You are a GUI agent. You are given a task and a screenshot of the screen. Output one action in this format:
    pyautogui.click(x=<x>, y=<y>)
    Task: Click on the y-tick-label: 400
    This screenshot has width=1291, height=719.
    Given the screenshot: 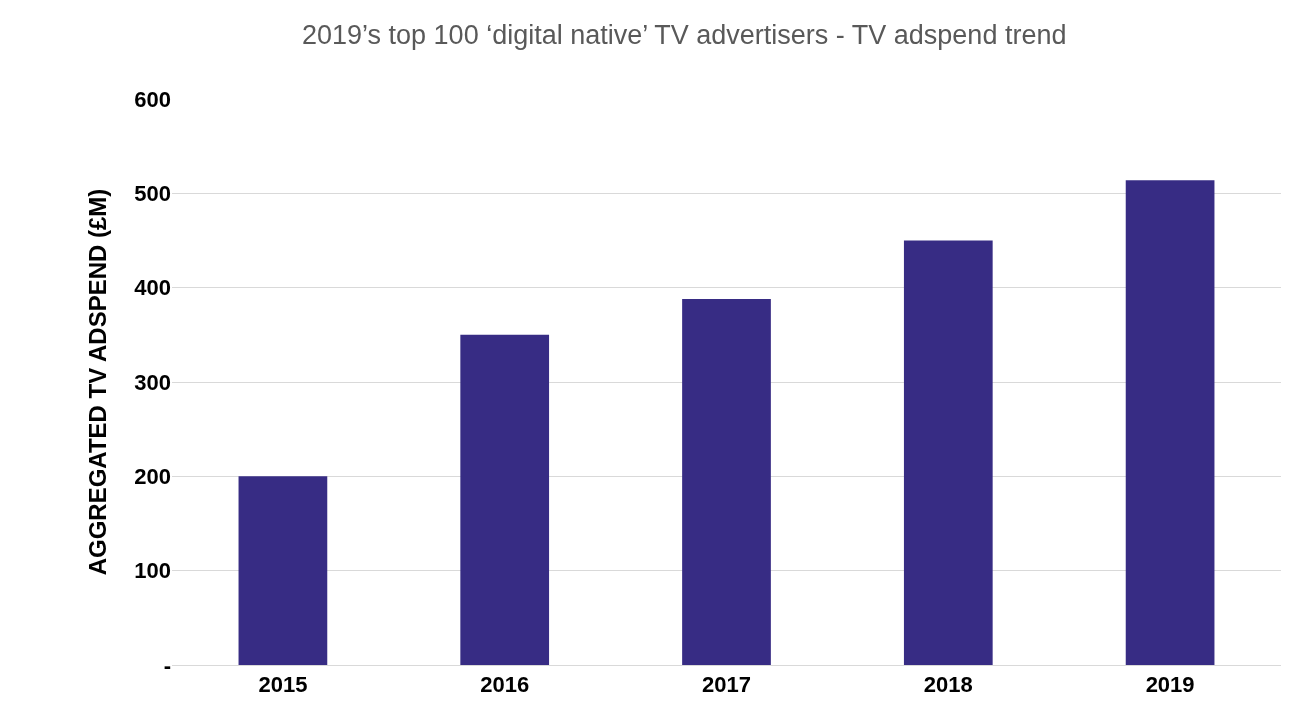 What is the action you would take?
    pyautogui.click(x=152, y=288)
    